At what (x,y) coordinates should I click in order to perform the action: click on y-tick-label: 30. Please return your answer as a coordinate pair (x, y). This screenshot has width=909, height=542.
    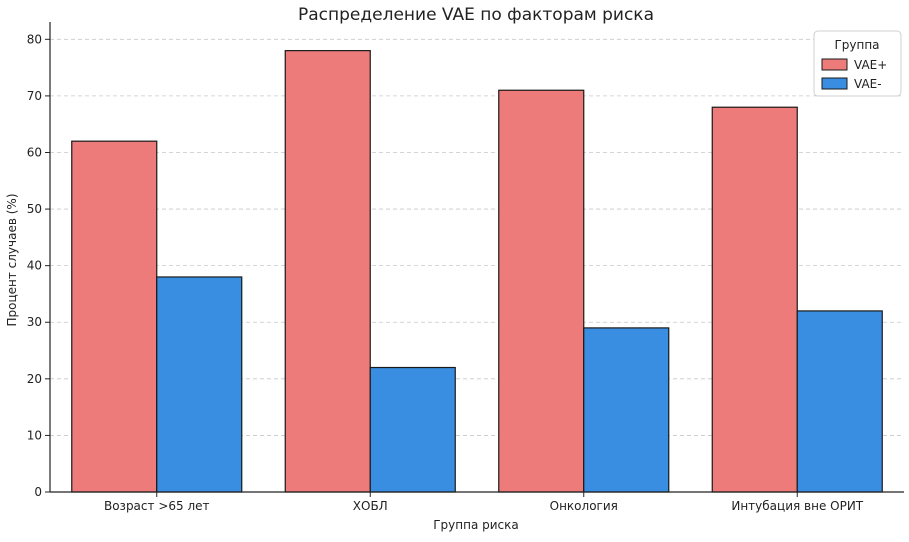
    Looking at the image, I should click on (34, 322).